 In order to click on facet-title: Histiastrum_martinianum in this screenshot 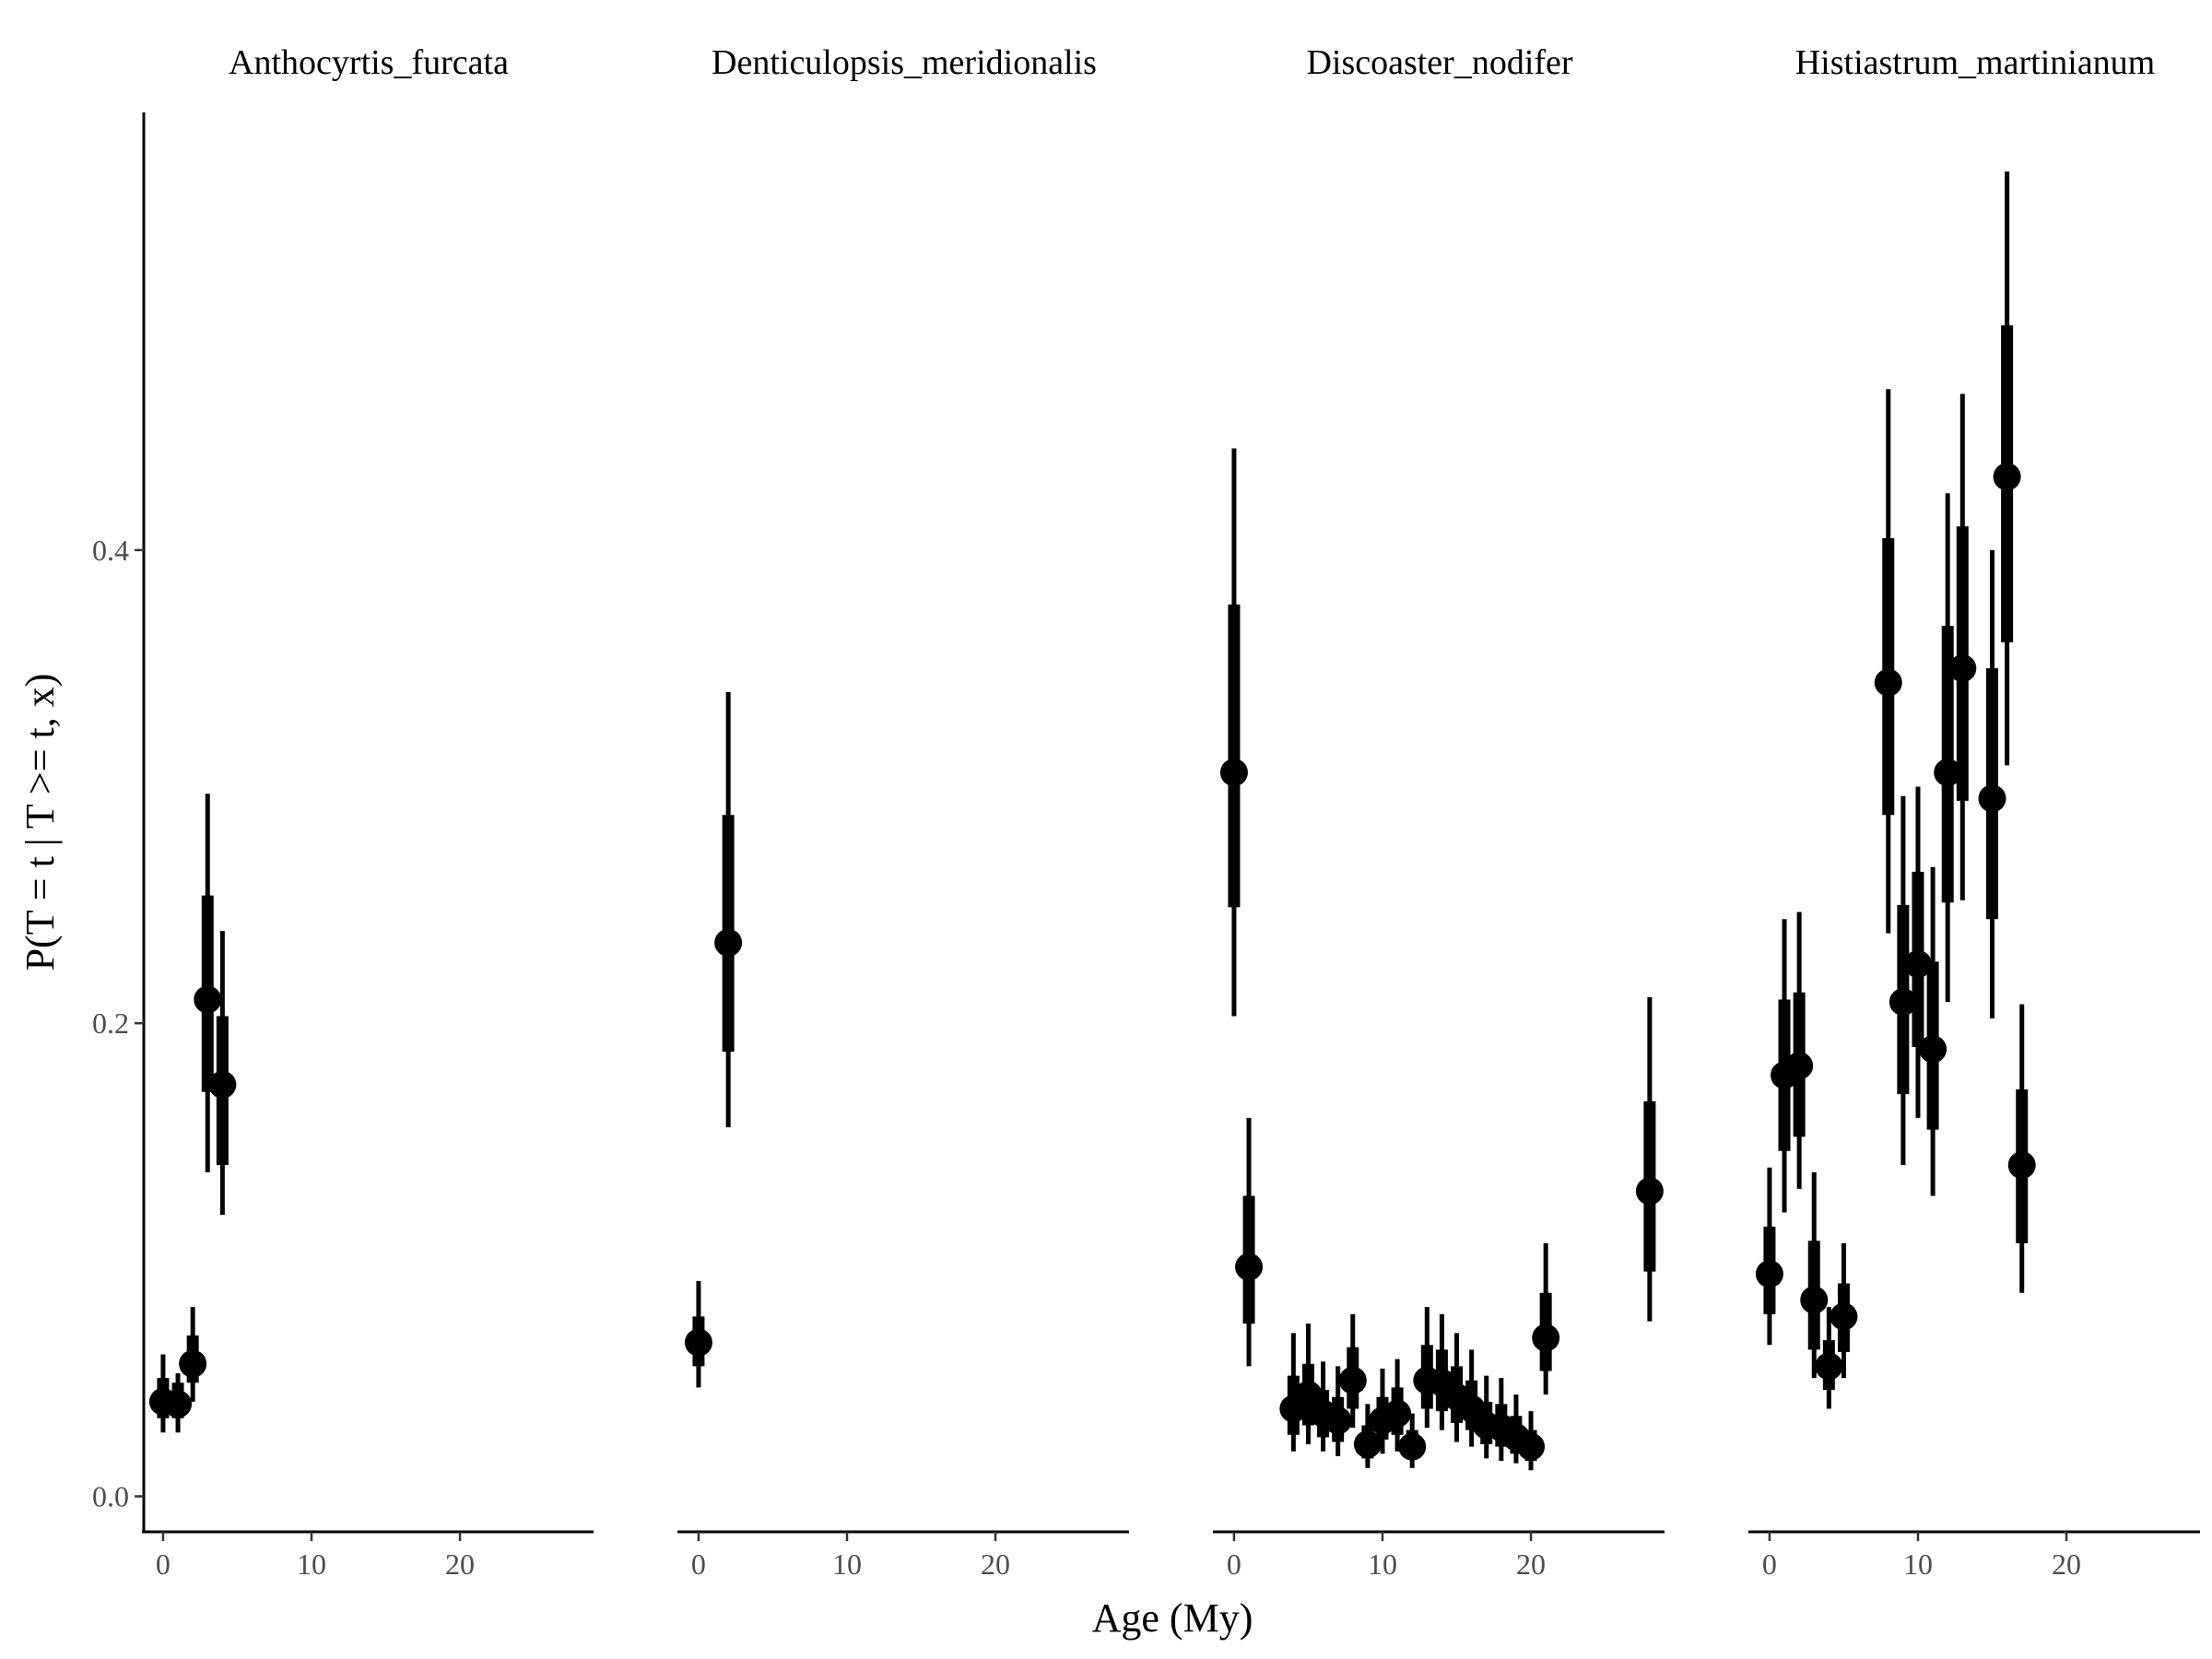, I will do `click(1975, 62)`.